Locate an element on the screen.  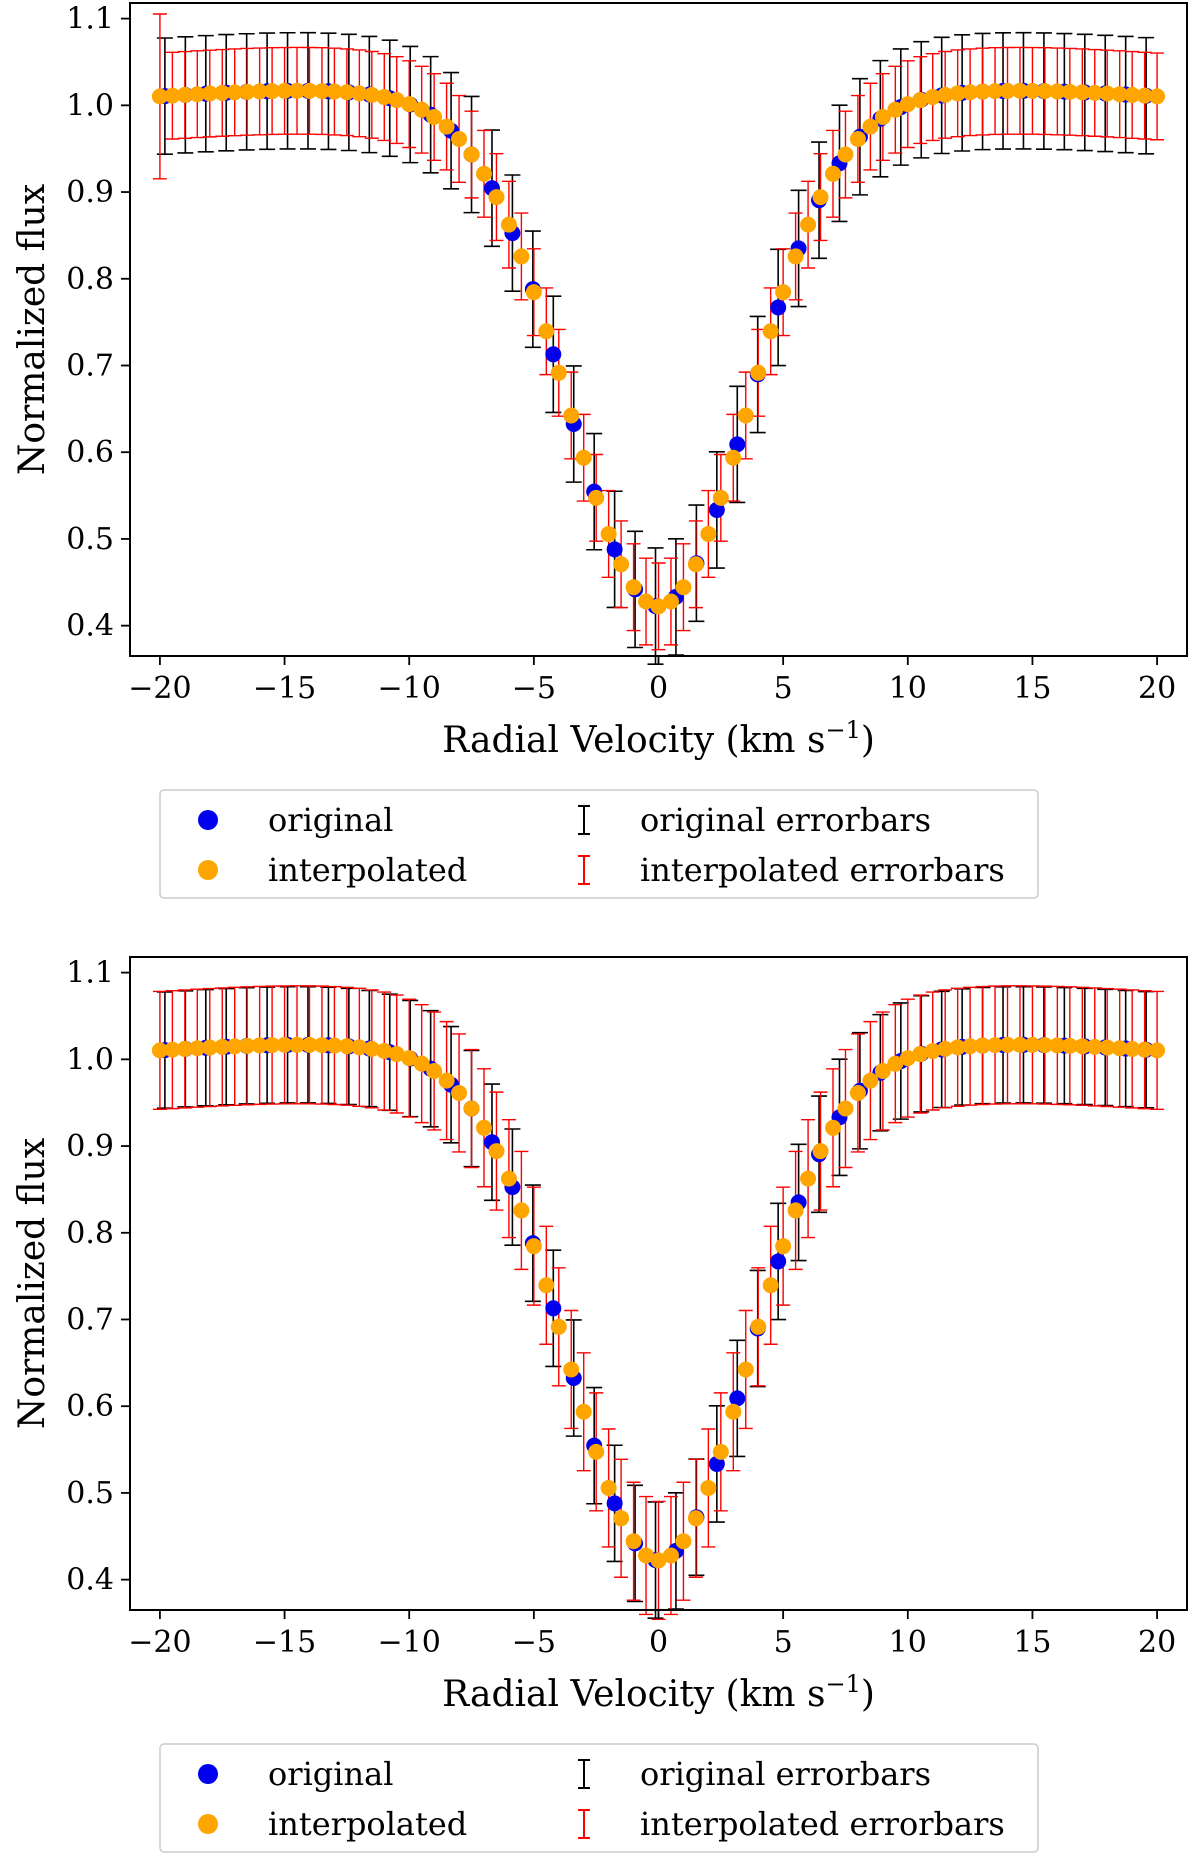
y-axis-label: Normalized flux is located at coordinates (32, 1283).